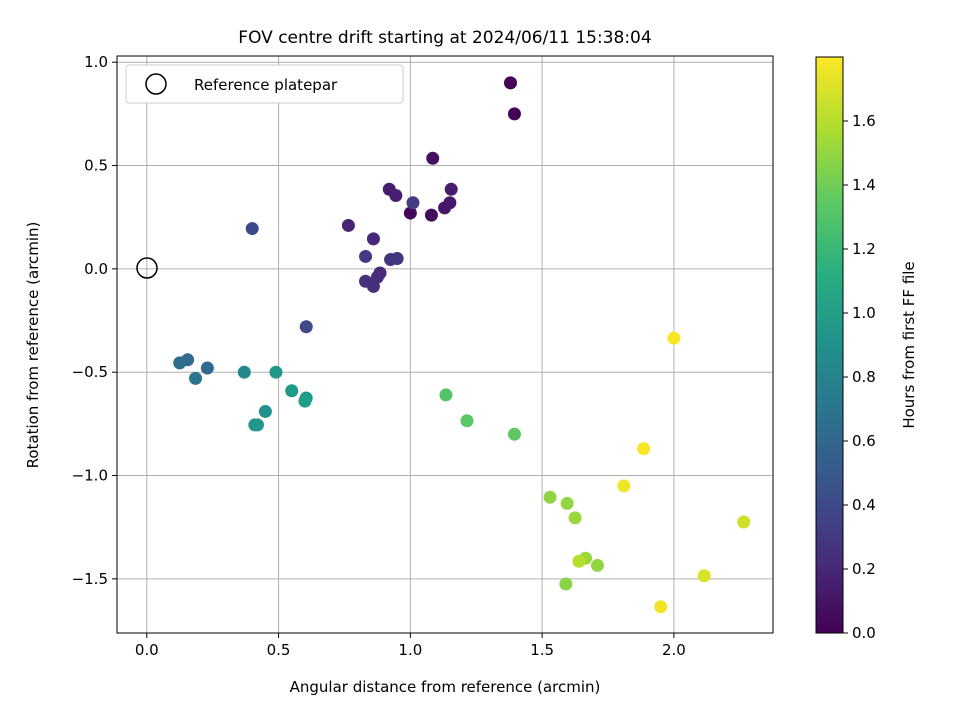  Describe the element at coordinates (96, 62) in the screenshot. I see `y-tick-label: 1.0` at that location.